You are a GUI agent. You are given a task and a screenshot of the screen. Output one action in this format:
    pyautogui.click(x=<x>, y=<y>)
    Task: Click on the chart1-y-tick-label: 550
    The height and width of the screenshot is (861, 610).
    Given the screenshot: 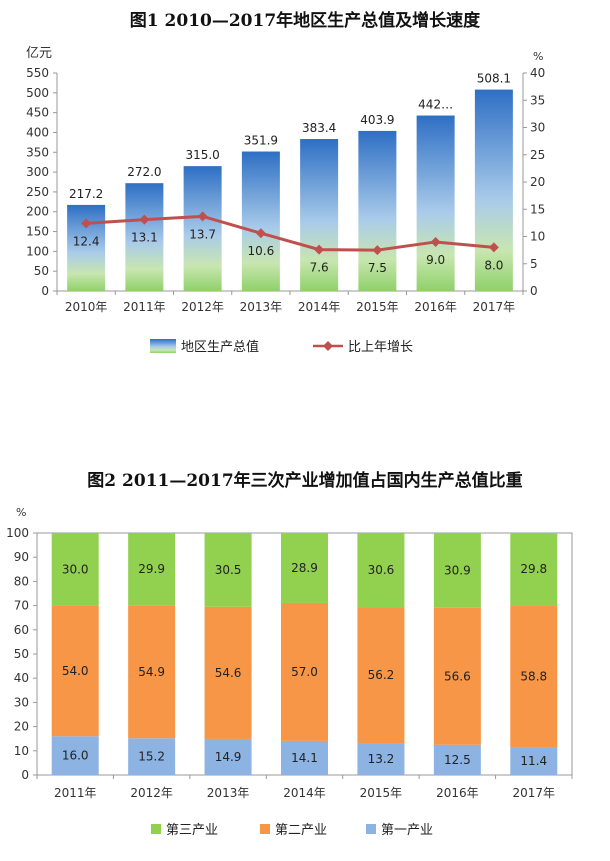 What is the action you would take?
    pyautogui.click(x=37, y=73)
    